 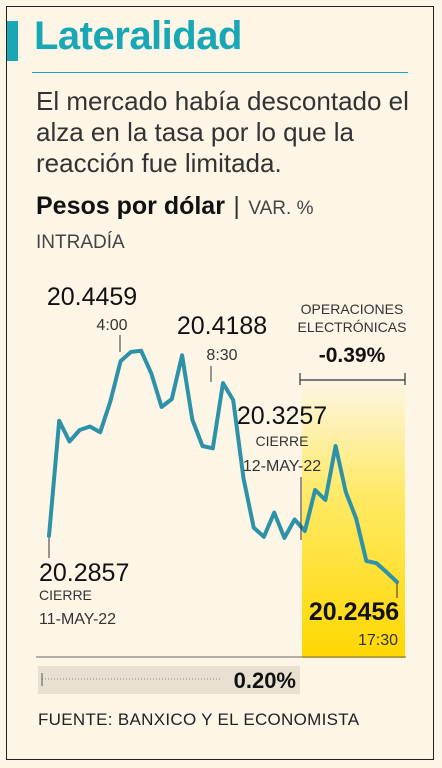 I want to click on label-max-value: 20.4459, so click(x=92, y=297).